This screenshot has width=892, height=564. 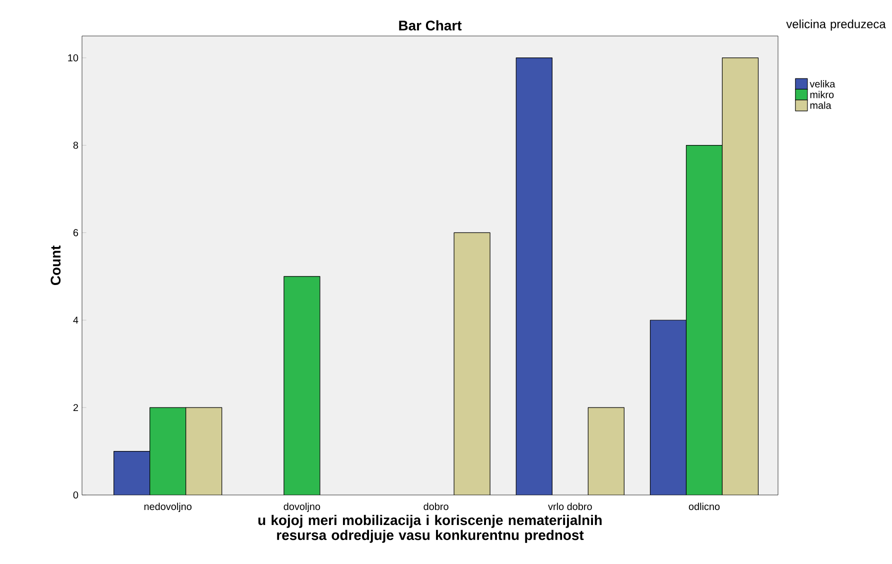 I want to click on y-tick-label: 10, so click(x=73, y=58).